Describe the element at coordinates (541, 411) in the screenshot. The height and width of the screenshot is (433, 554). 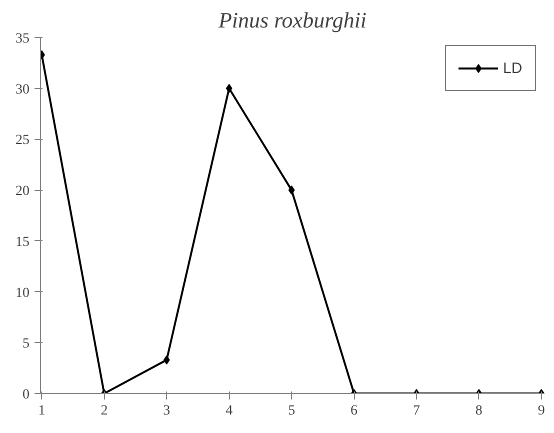
I see `x-tick-label: 9` at that location.